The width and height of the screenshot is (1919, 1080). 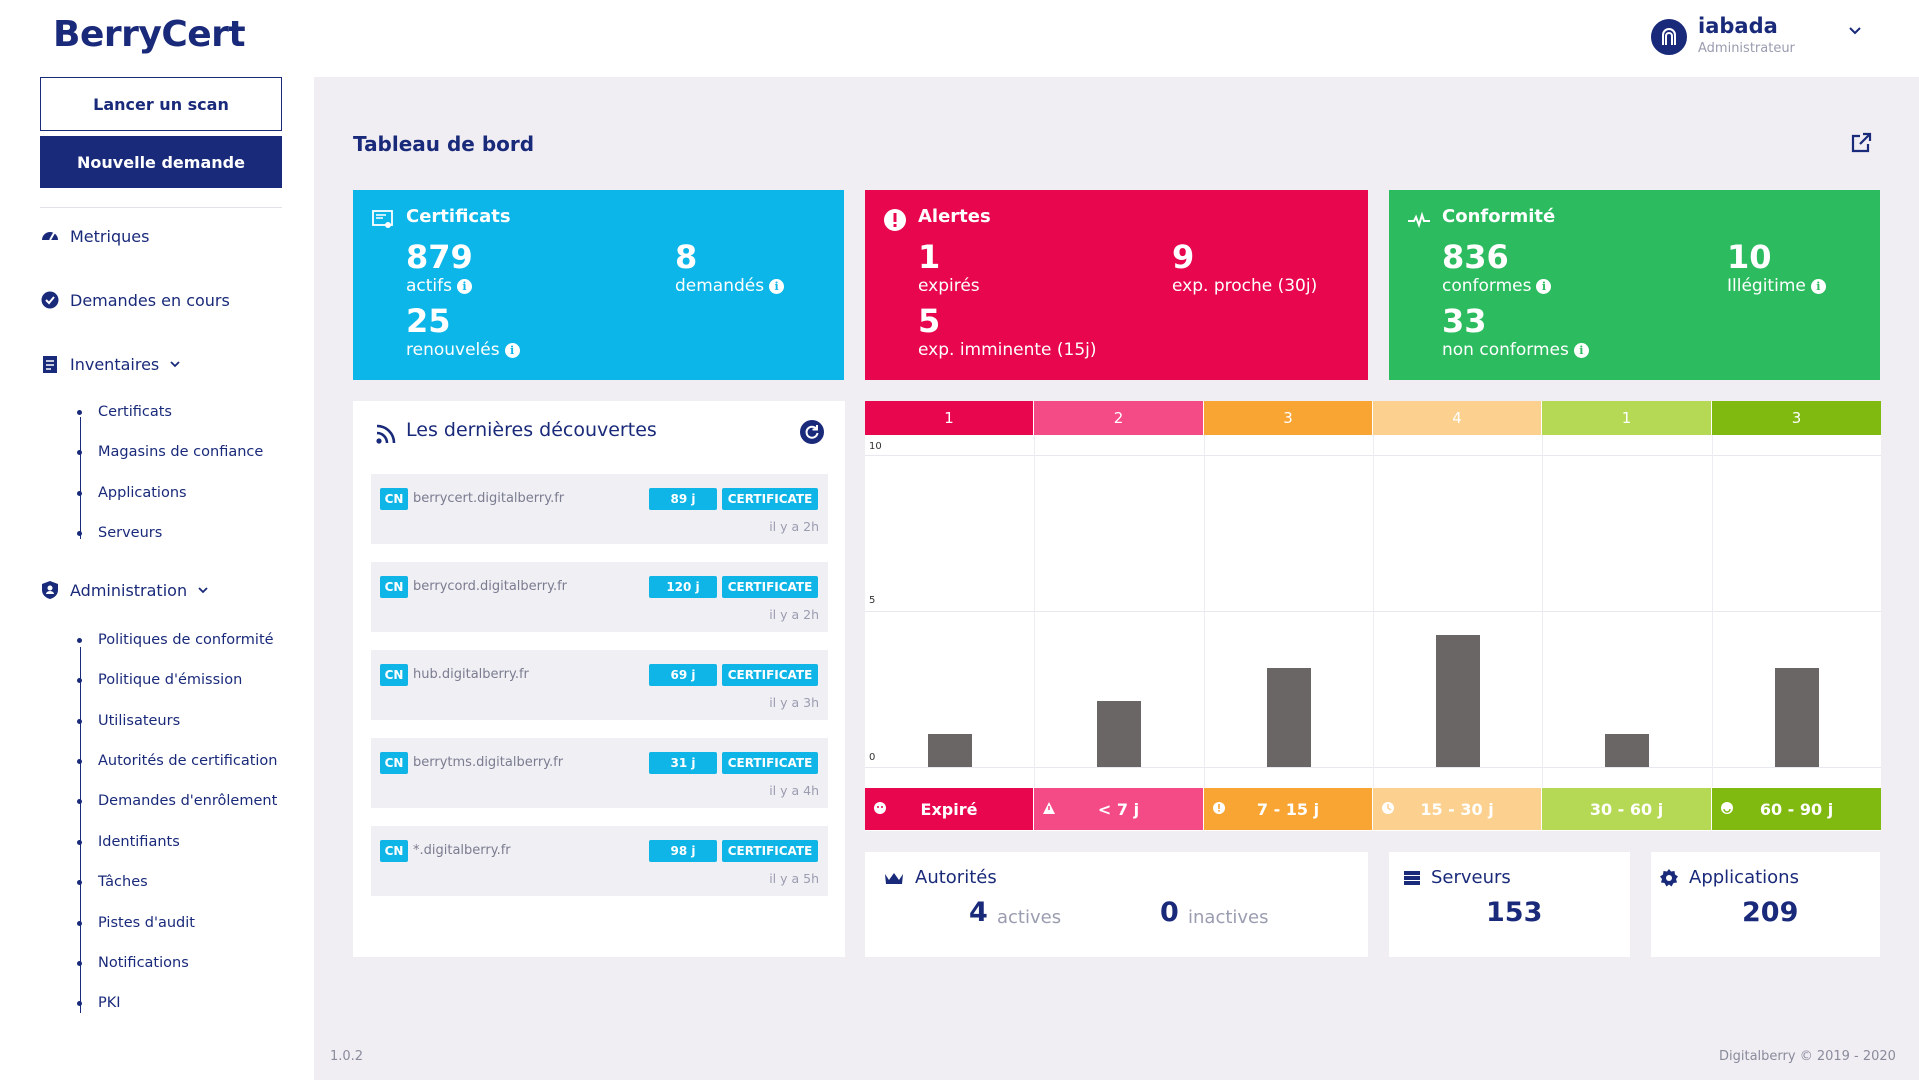 I want to click on sidebar-item-label: Inventaires, so click(x=115, y=364).